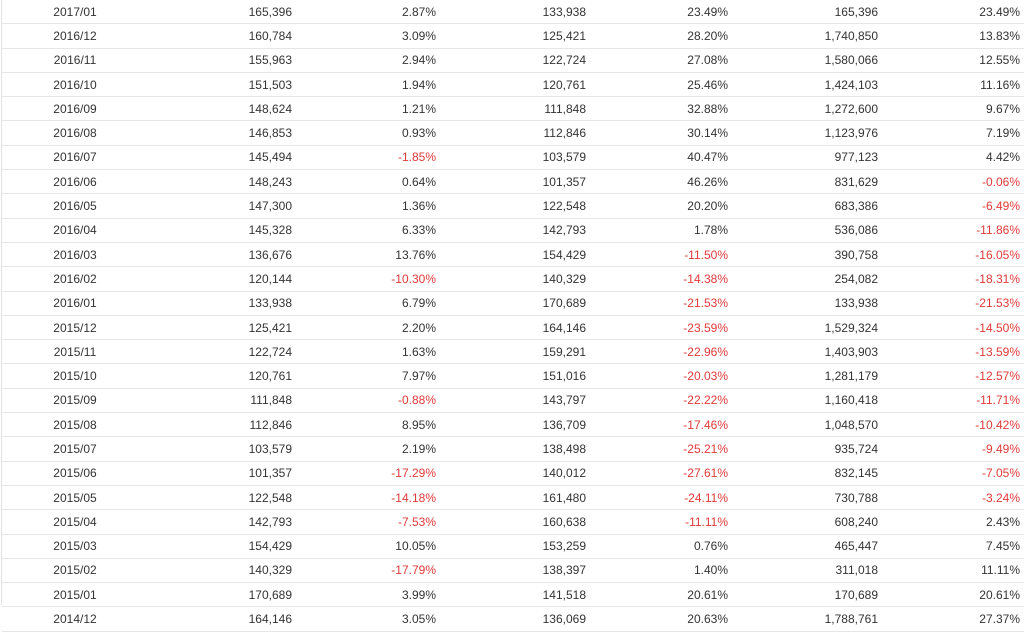  Describe the element at coordinates (805, 546) in the screenshot. I see `cell-cumulative-value: 465,447` at that location.